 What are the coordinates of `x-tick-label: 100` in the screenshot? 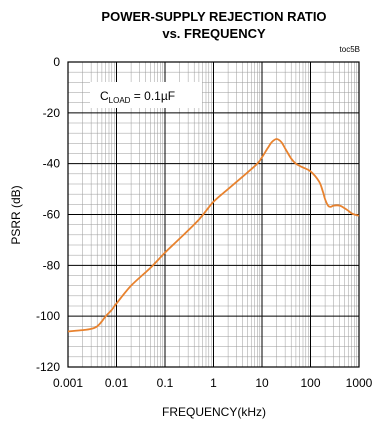 It's located at (310, 383).